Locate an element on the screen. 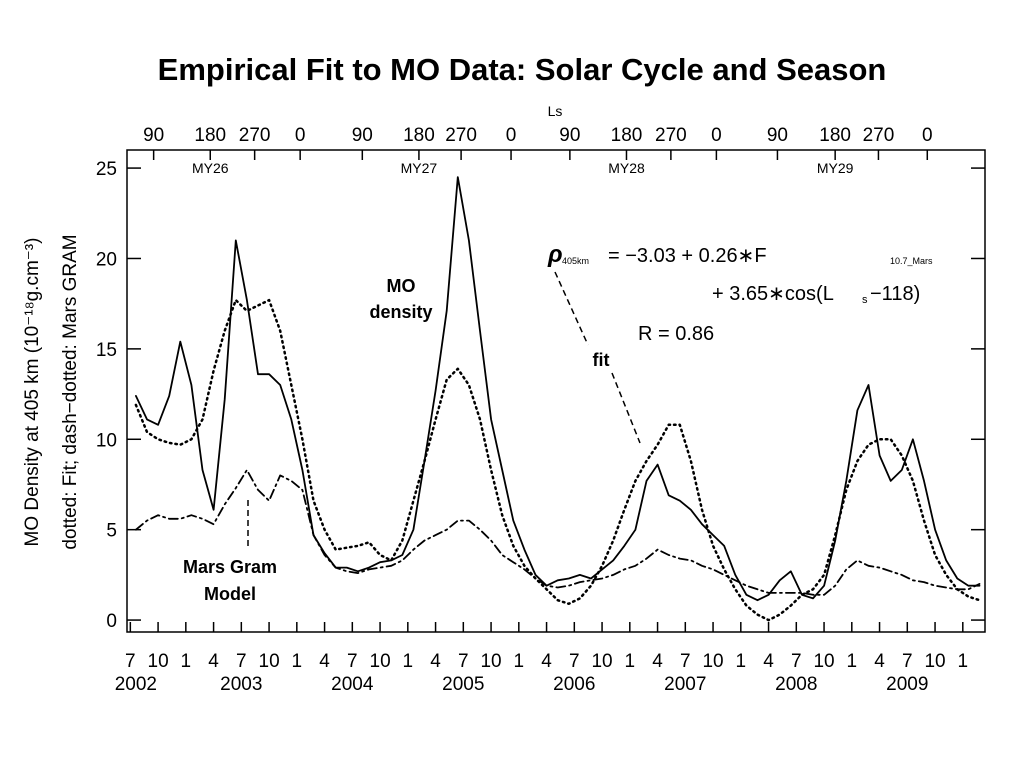 The image size is (1024, 768). mars-year-label: MY29 is located at coordinates (835, 168).